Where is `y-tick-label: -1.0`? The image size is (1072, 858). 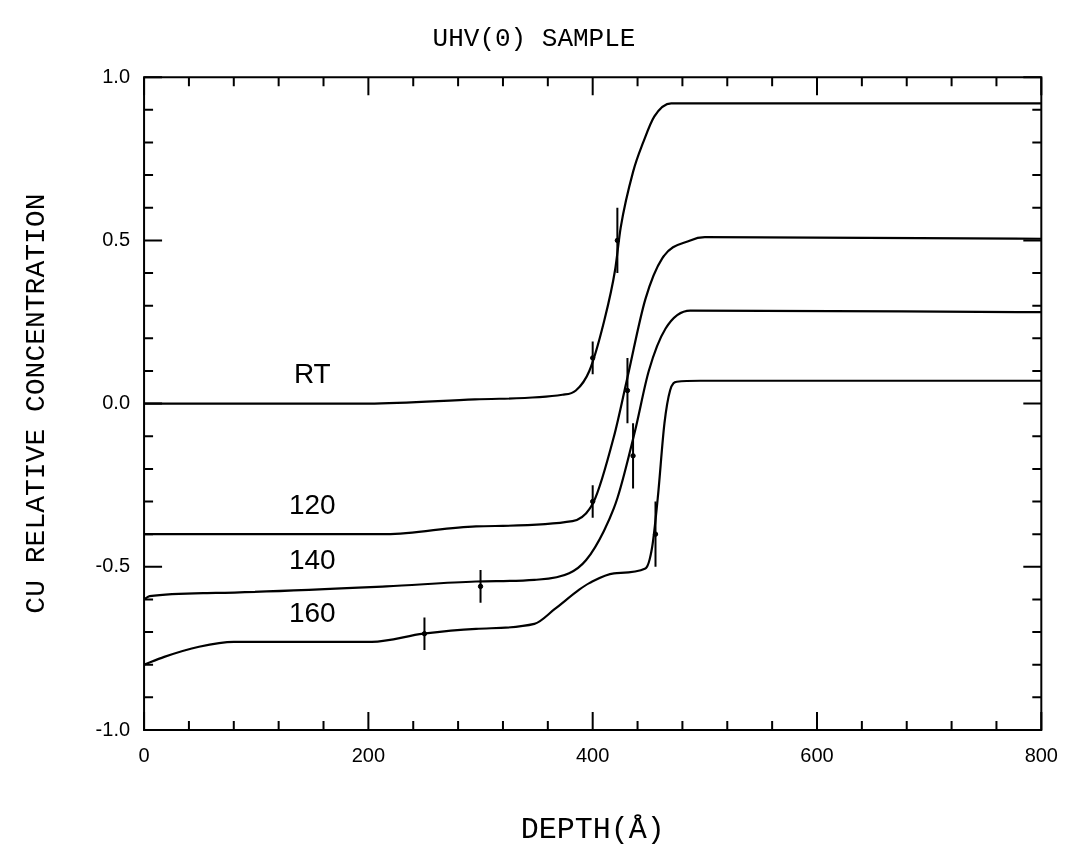 y-tick-label: -1.0 is located at coordinates (113, 728).